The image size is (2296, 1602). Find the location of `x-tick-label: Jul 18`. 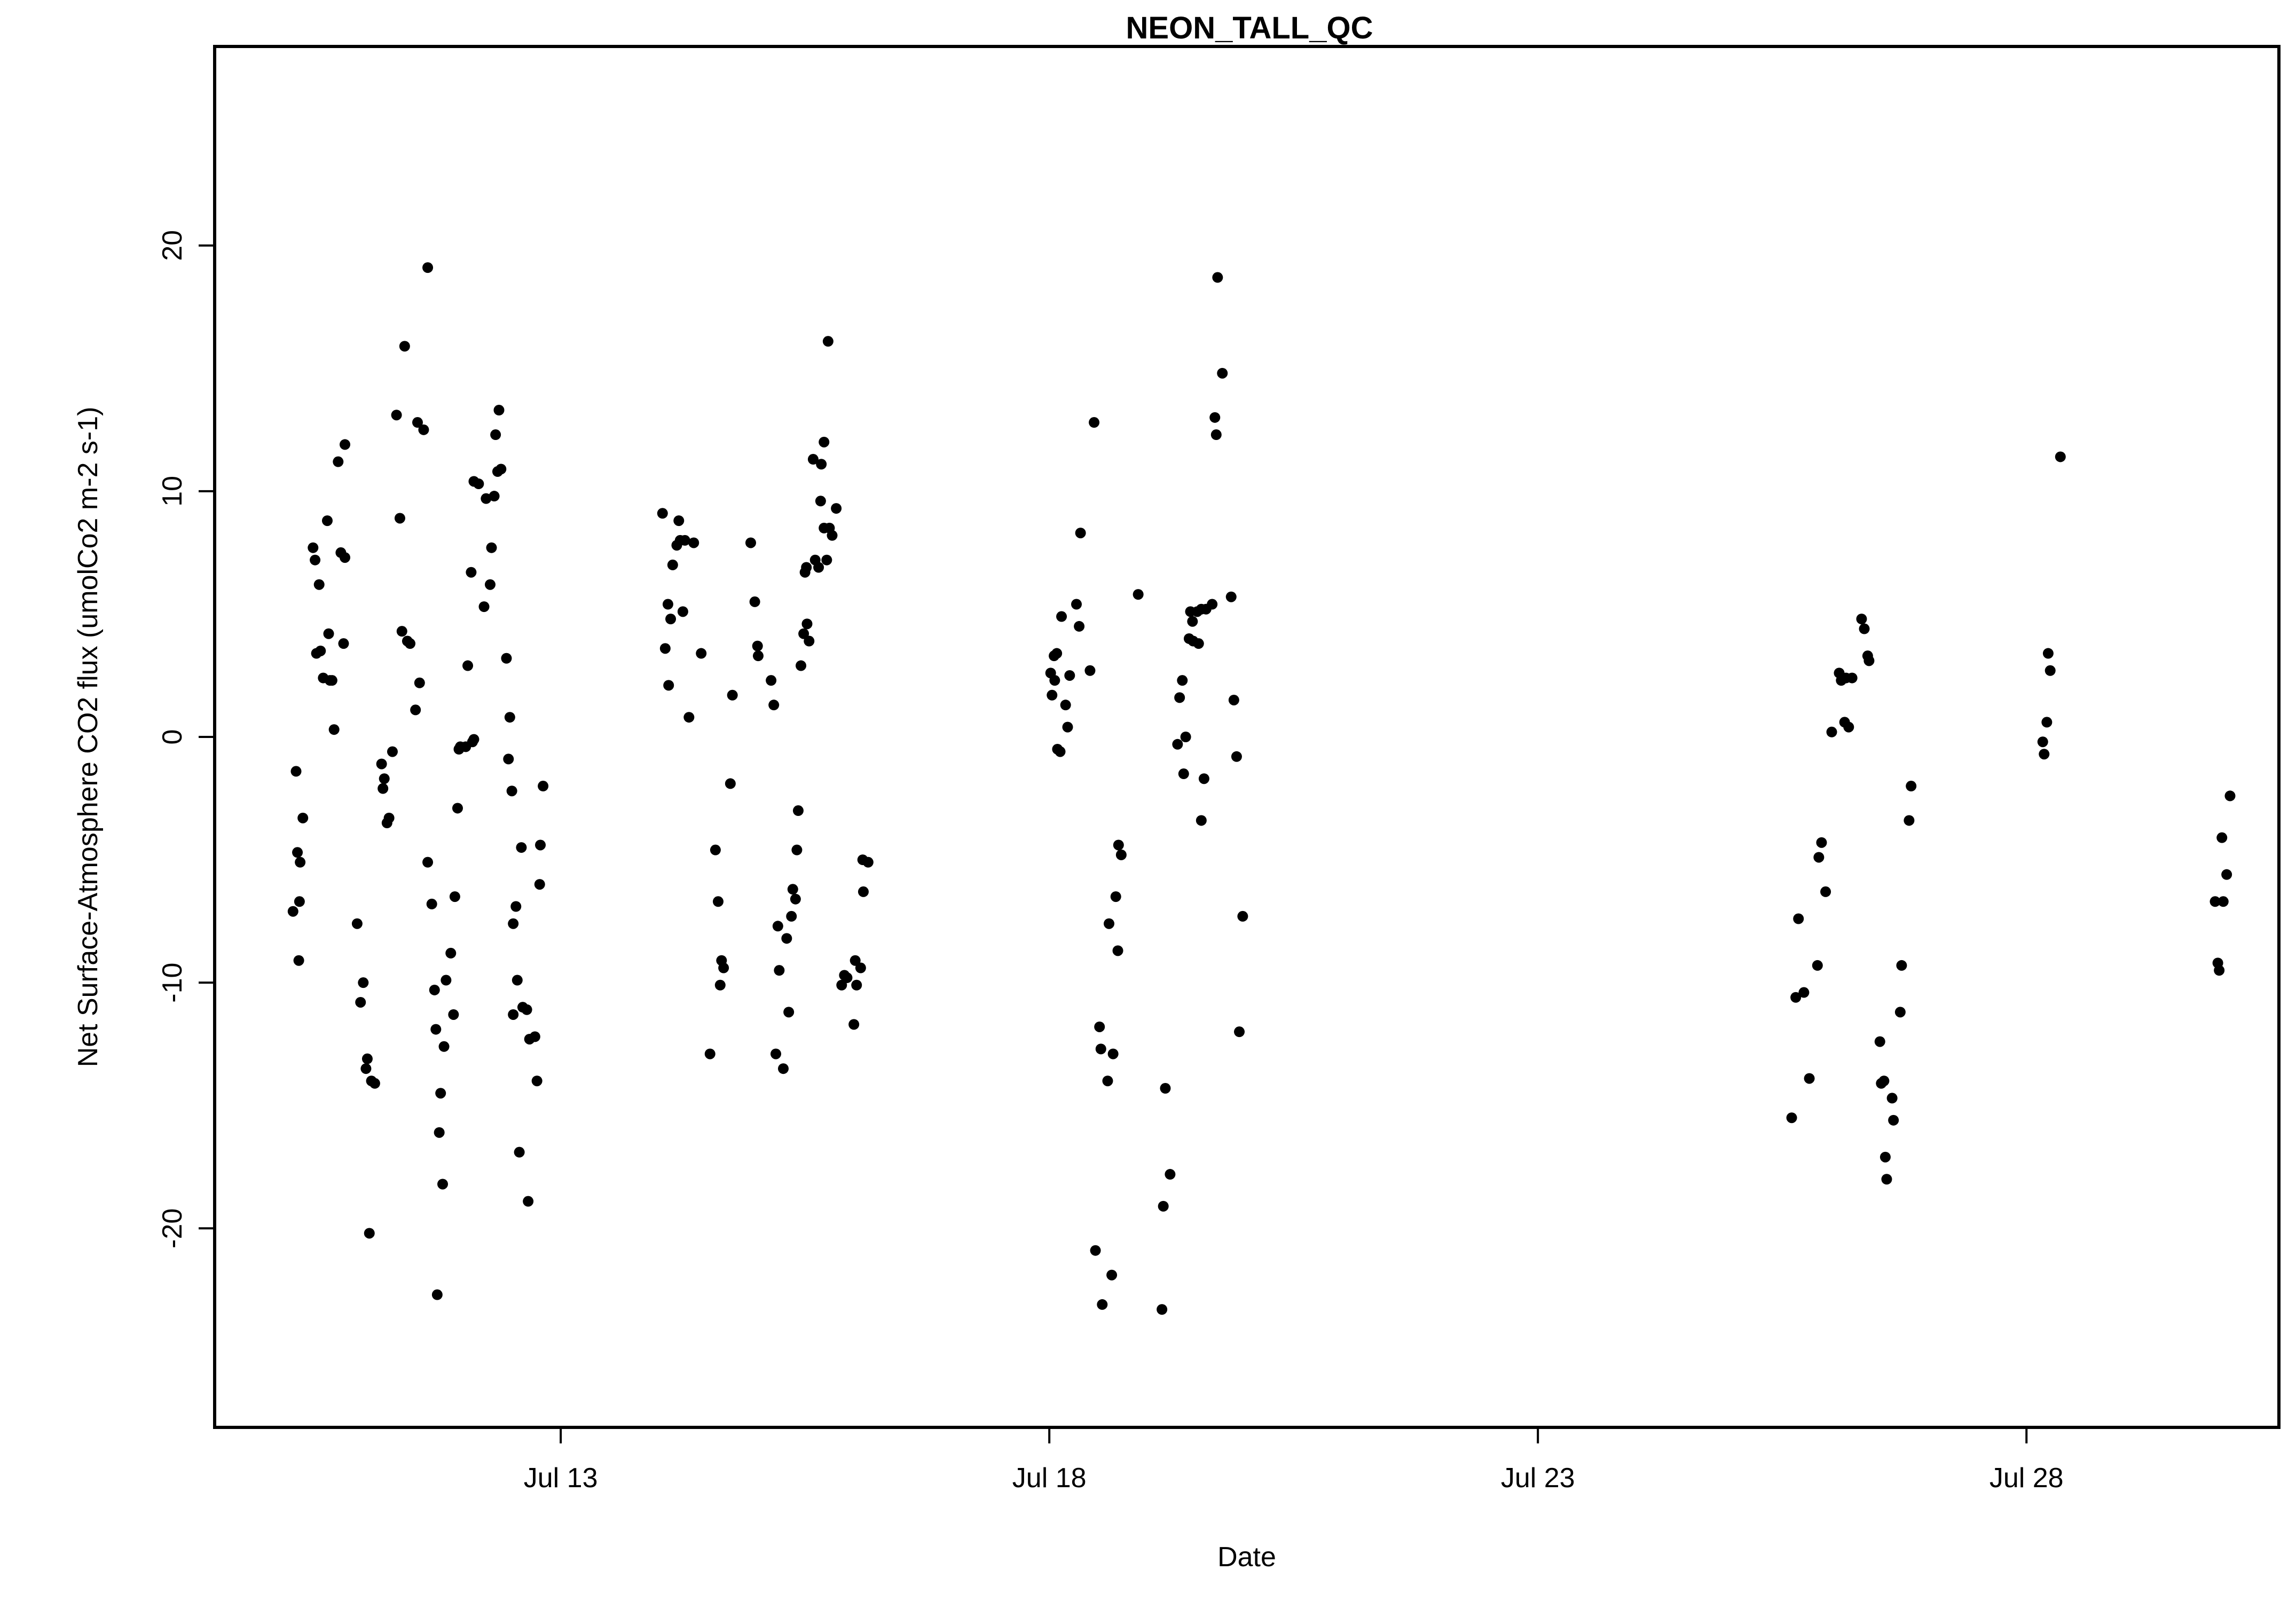

x-tick-label: Jul 18 is located at coordinates (1049, 1478).